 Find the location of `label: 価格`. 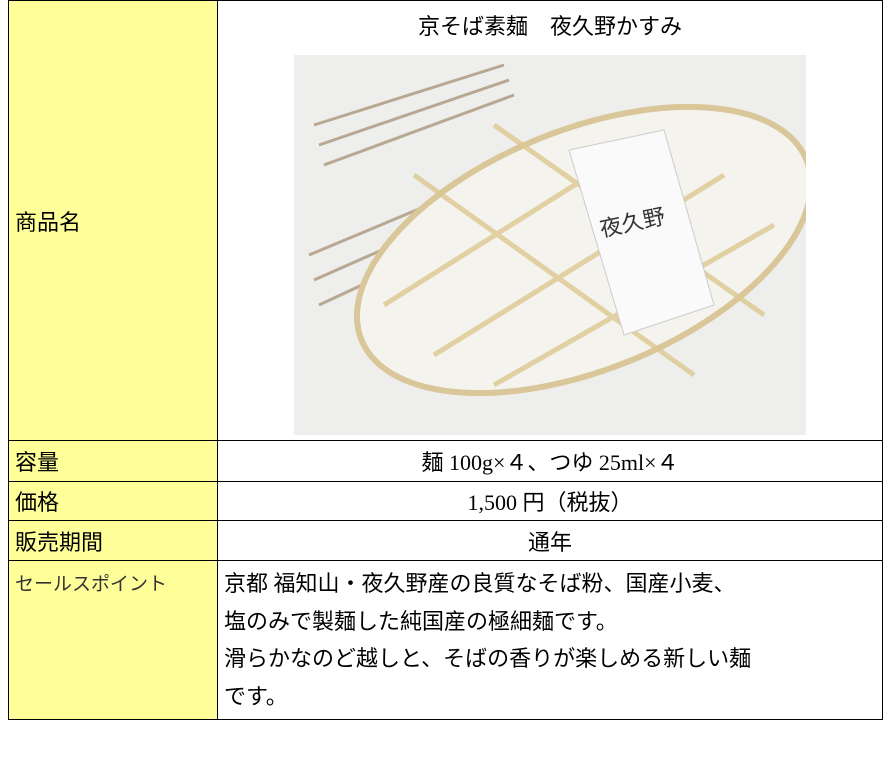

label: 価格 is located at coordinates (113, 501).